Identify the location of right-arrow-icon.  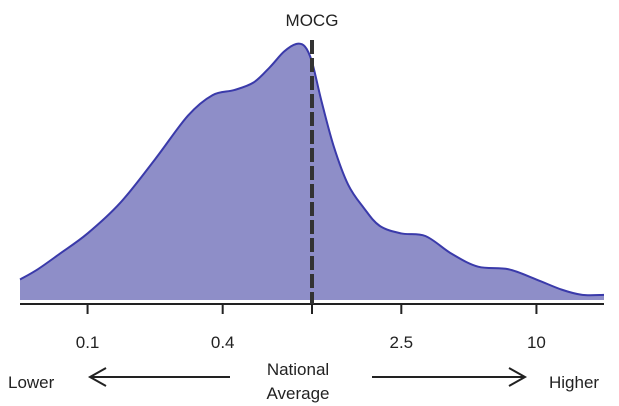
(450, 377).